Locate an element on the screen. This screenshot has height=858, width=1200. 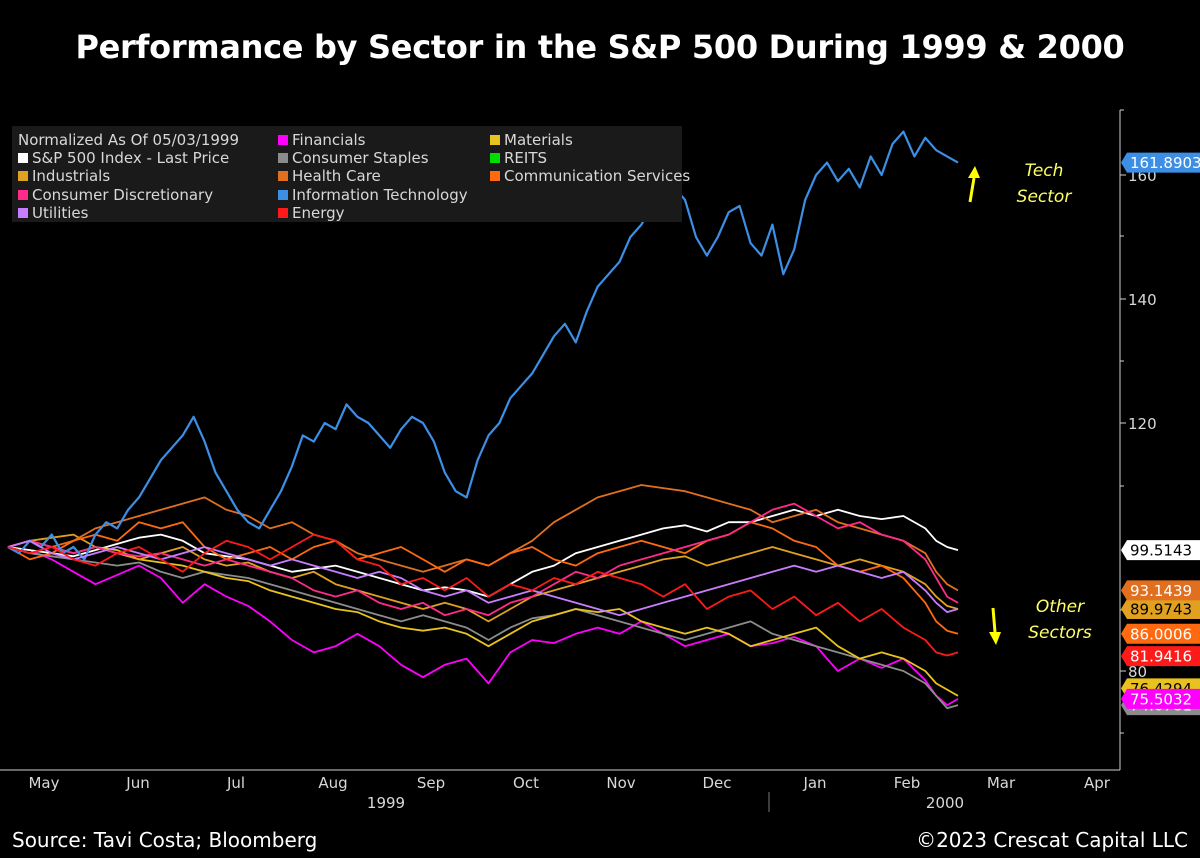
last-value-tag-6: 93.1439 is located at coordinates (1160, 590).